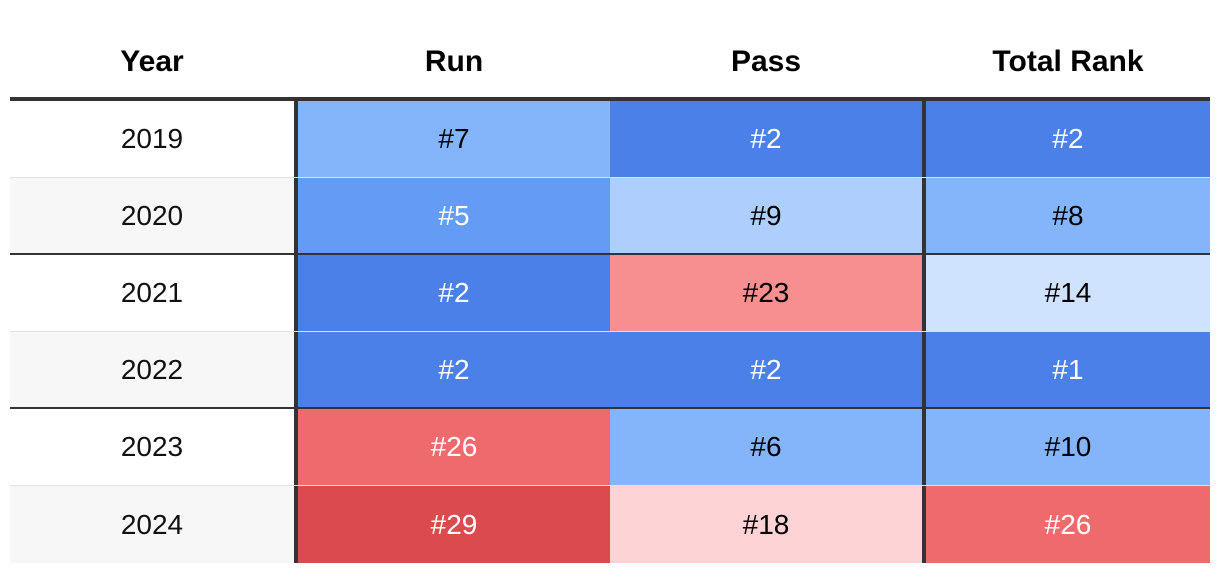 The width and height of the screenshot is (1220, 574). Describe the element at coordinates (1066, 139) in the screenshot. I see `cell-total-rank: #2` at that location.